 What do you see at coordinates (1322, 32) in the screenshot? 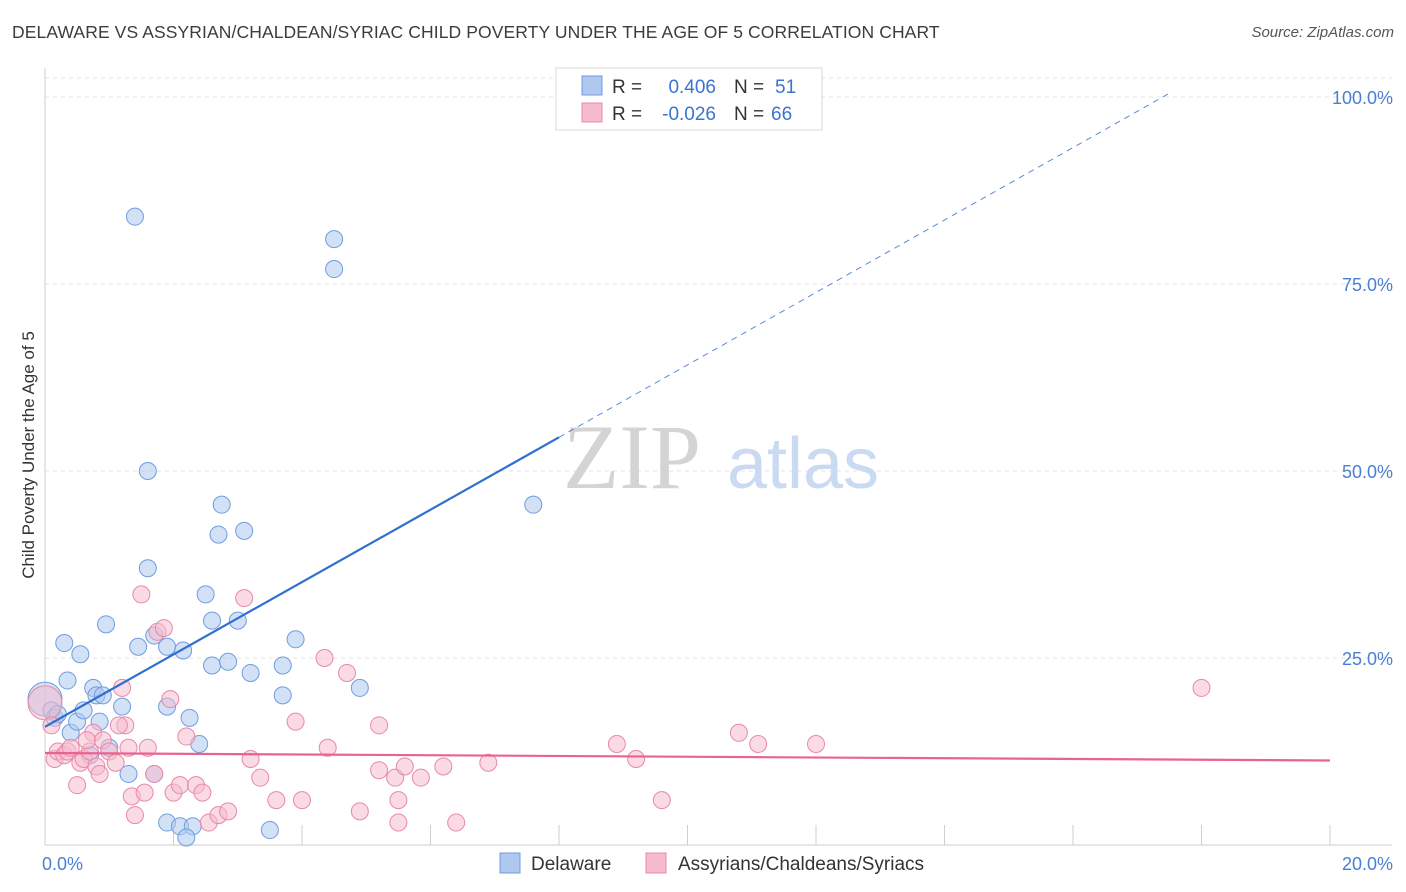
I see `chart-source: Source: ZipAtlas.com` at bounding box center [1322, 32].